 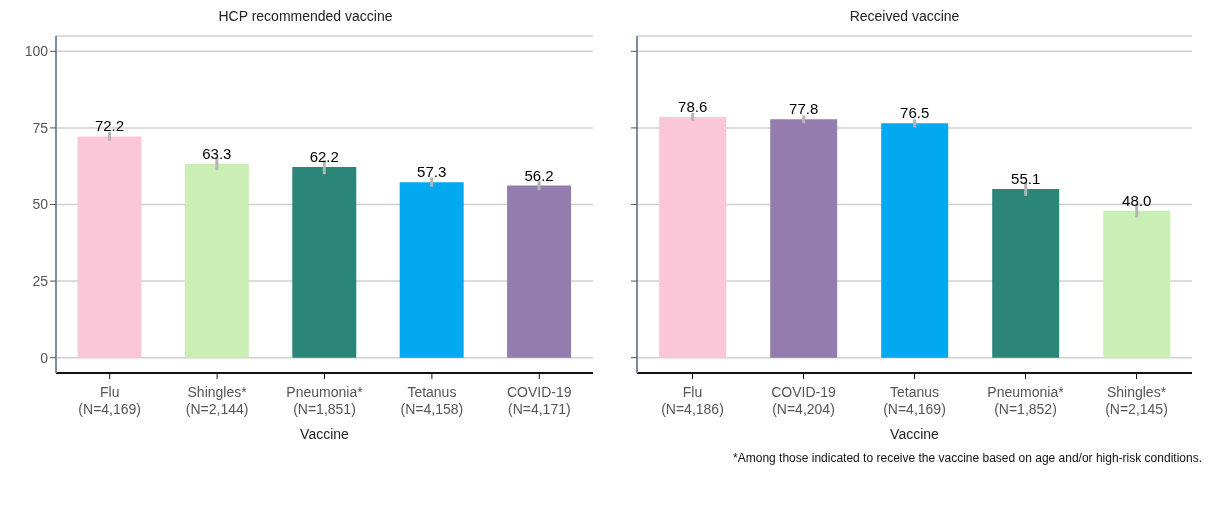 What do you see at coordinates (1137, 200) in the screenshot?
I see `data-label: 48.0` at bounding box center [1137, 200].